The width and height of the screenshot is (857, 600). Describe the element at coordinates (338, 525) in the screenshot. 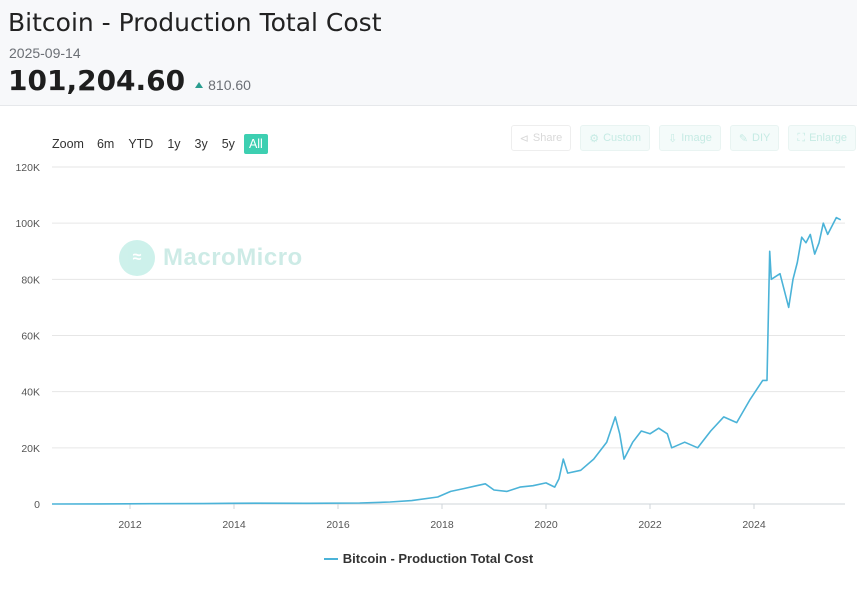

I see `x-tick-label: 2016` at that location.